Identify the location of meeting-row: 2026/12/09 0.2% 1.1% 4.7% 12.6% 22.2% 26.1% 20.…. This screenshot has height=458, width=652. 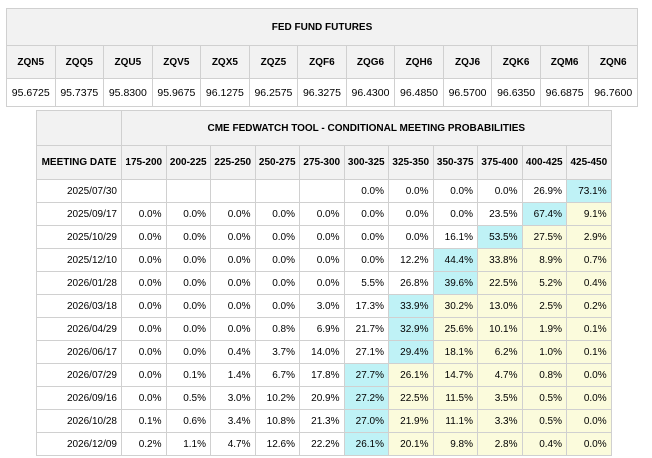
(324, 444).